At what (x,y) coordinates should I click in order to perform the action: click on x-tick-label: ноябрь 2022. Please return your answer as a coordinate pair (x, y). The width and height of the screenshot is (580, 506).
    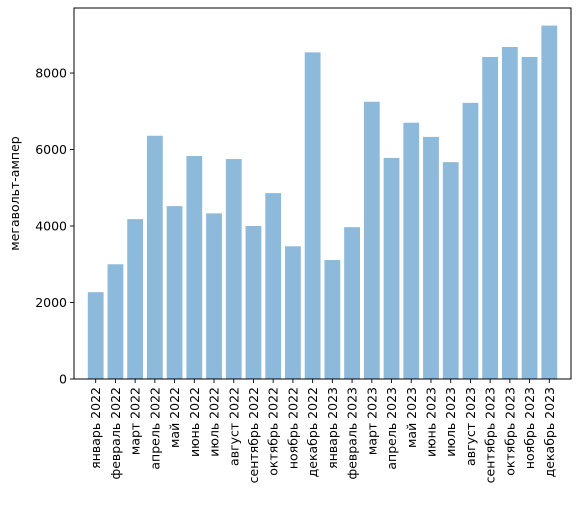
    Looking at the image, I should click on (292, 428).